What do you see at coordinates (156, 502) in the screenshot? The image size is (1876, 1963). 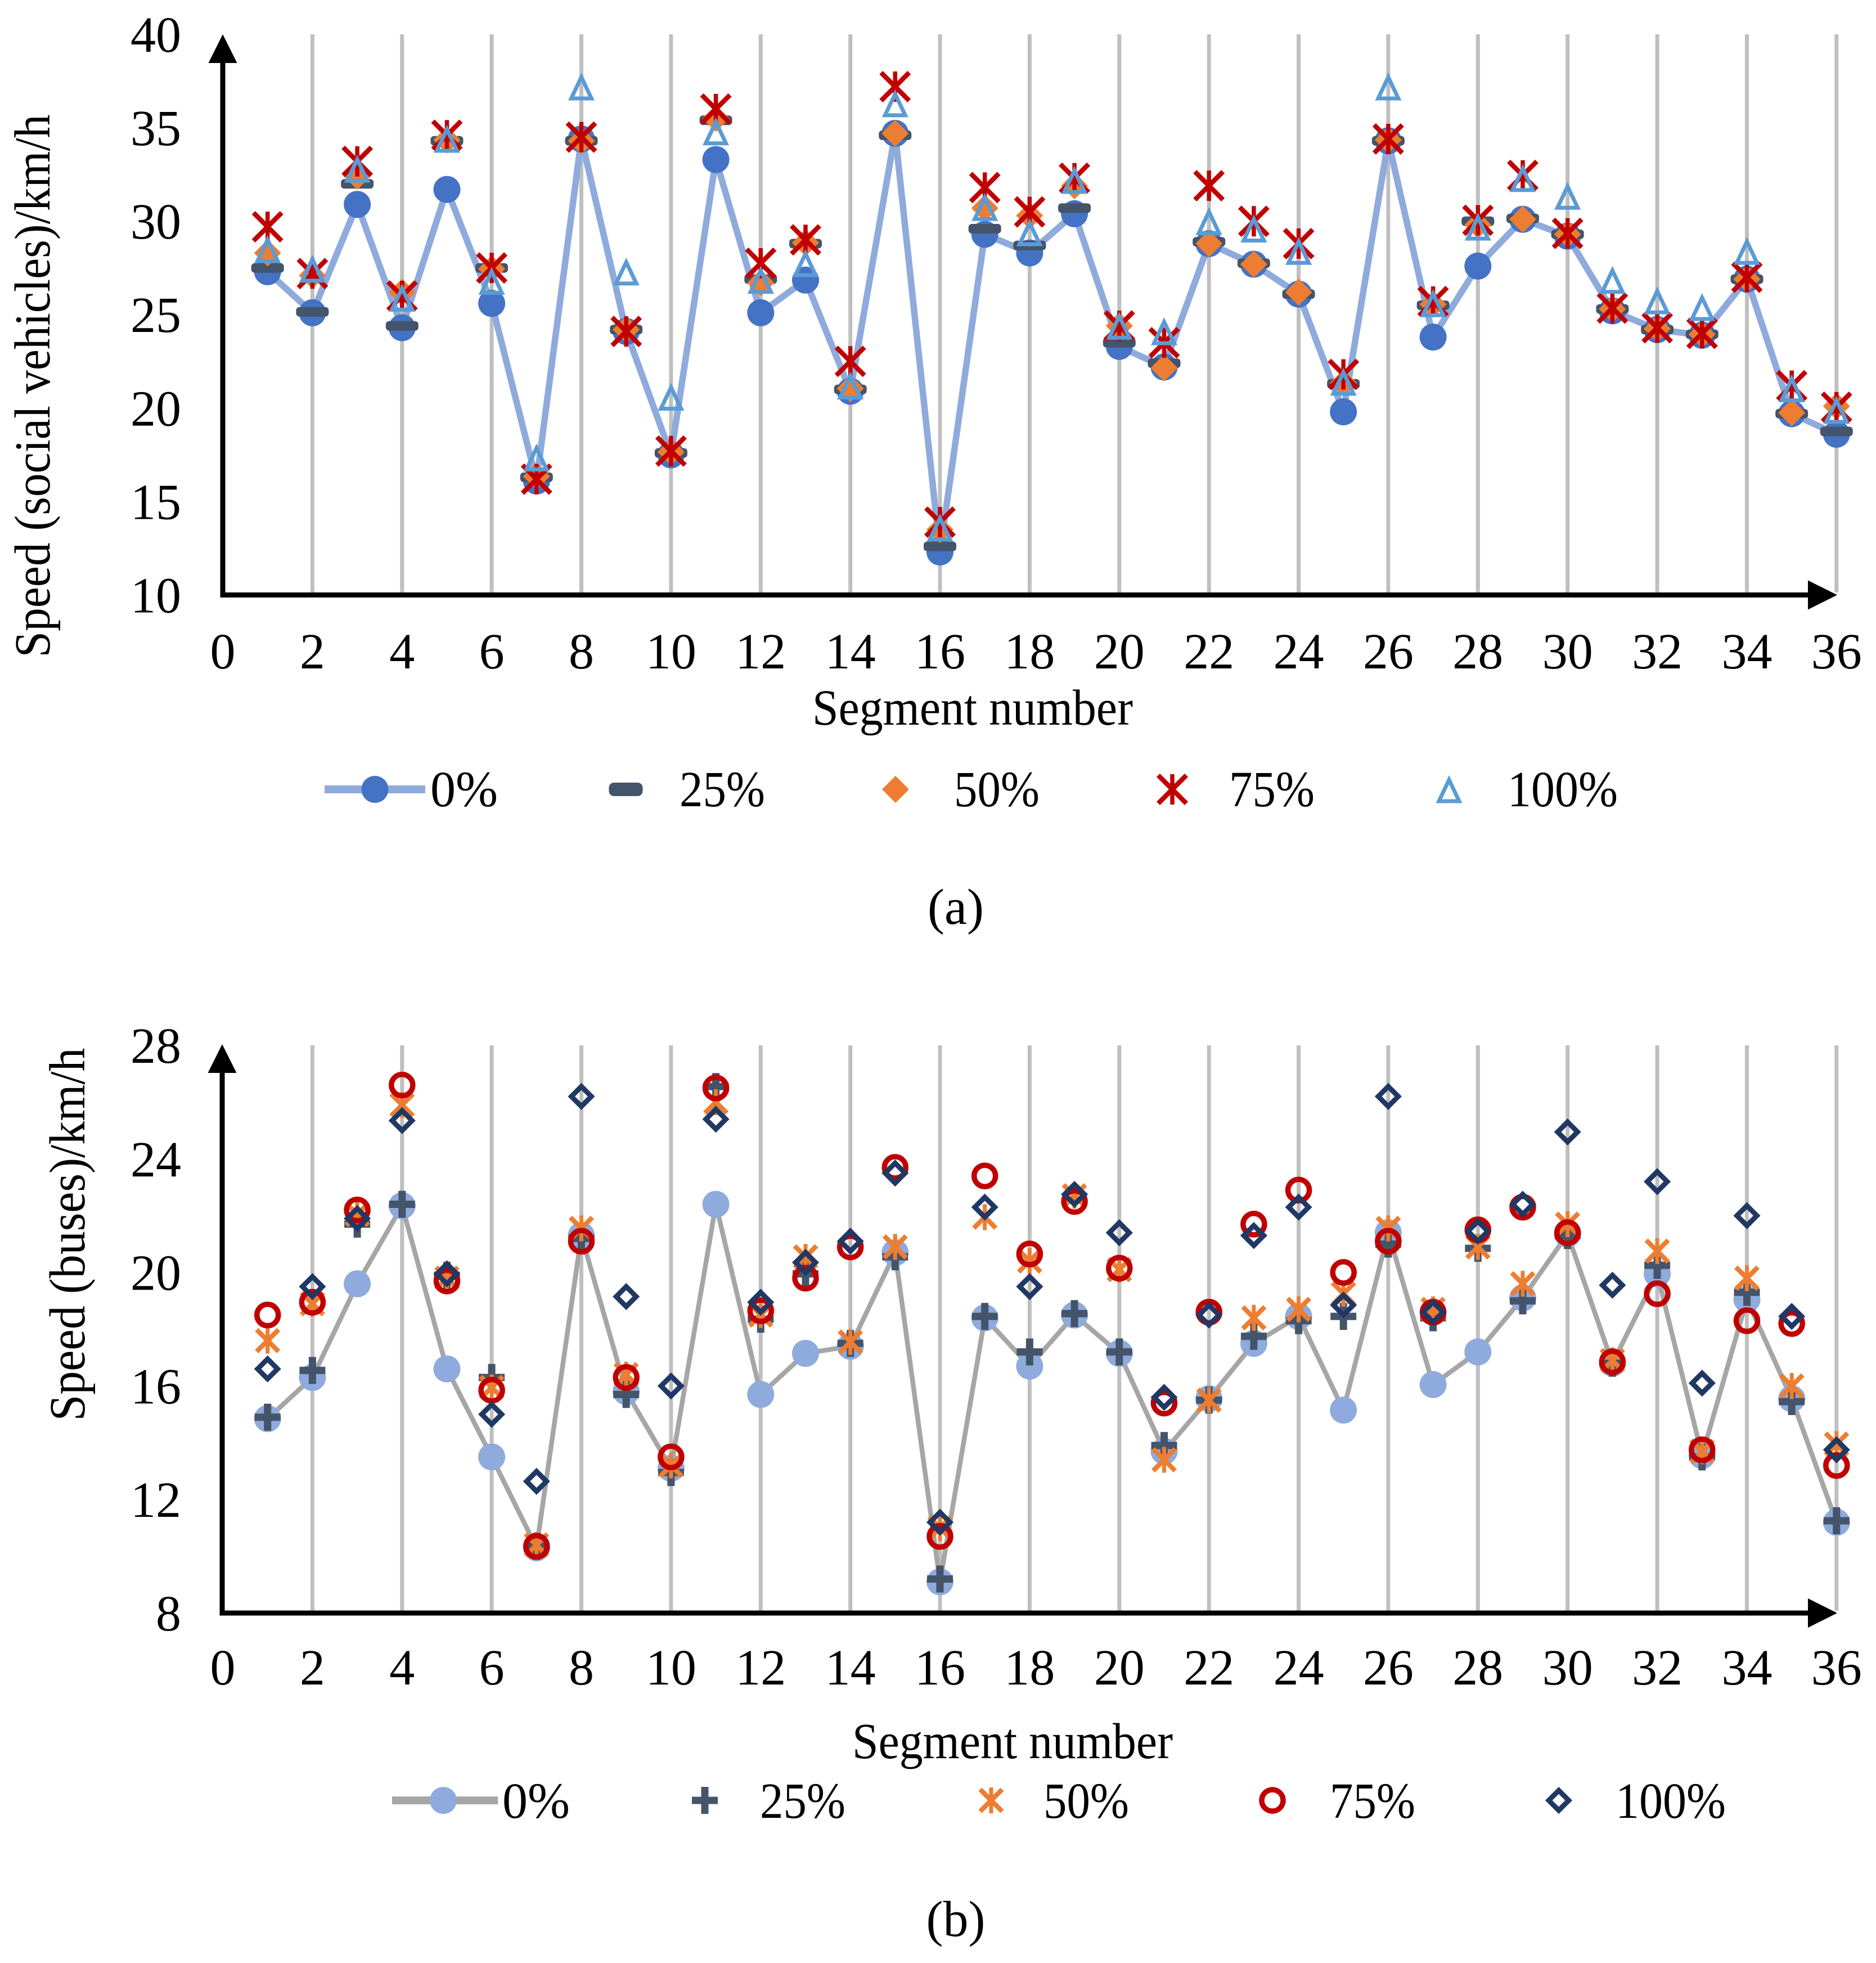 I see `svg-text: 15` at bounding box center [156, 502].